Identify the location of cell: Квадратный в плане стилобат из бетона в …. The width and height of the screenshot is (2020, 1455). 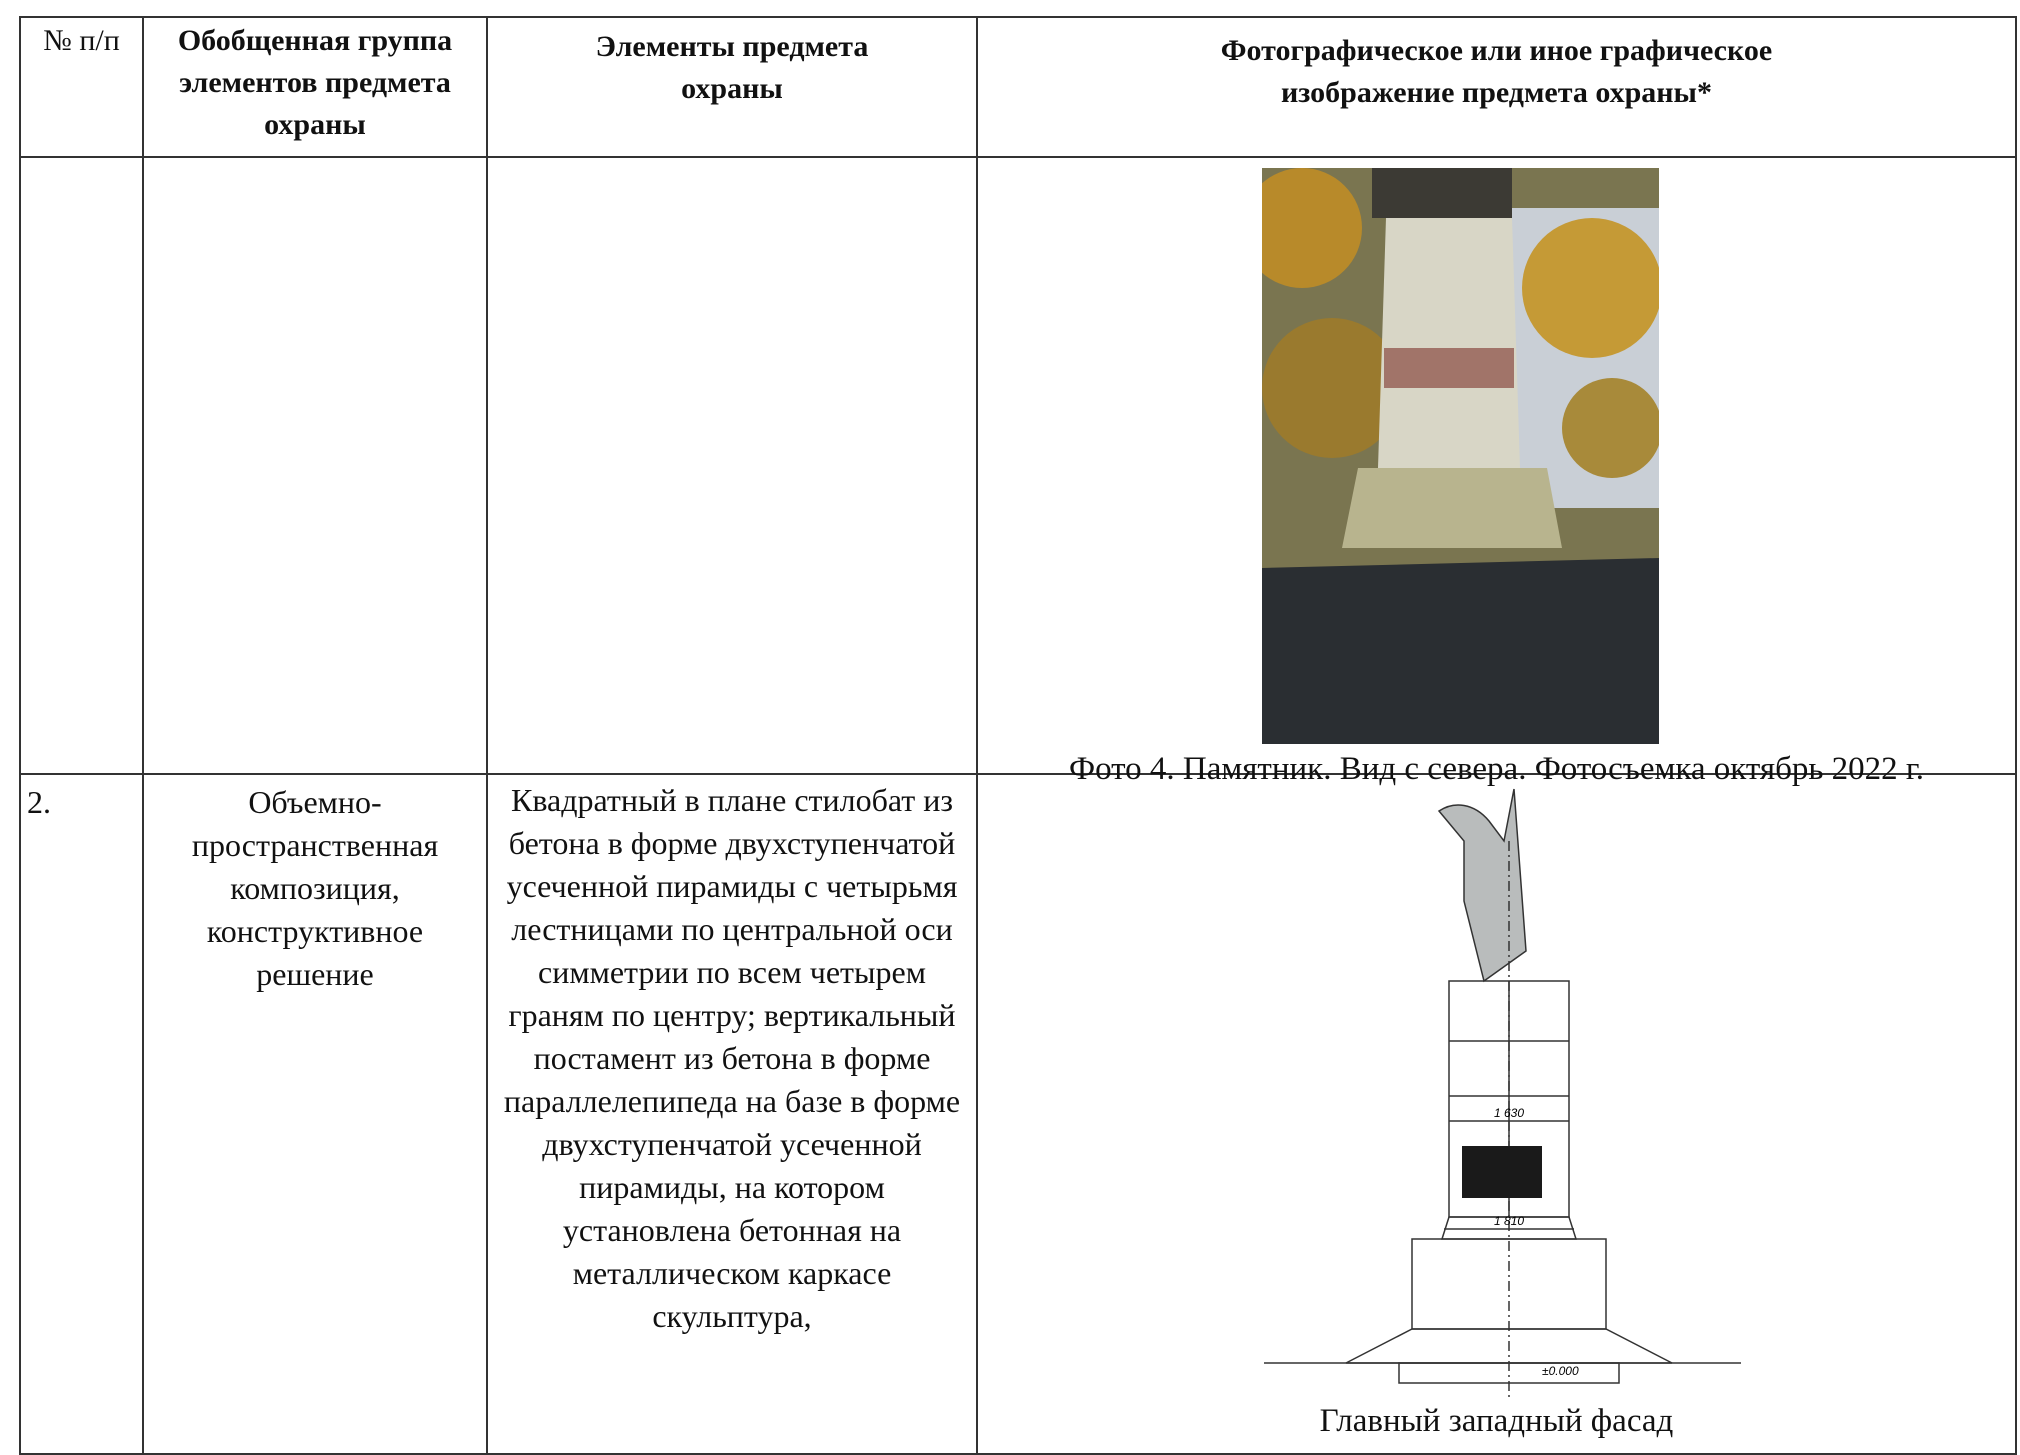
(732, 1114).